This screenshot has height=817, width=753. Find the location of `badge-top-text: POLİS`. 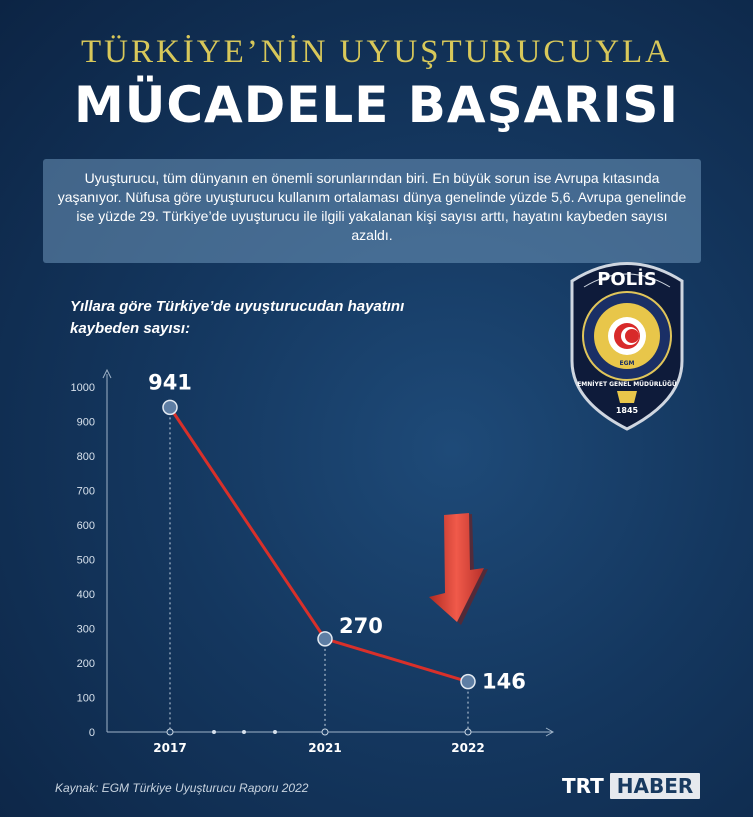

badge-top-text: POLİS is located at coordinates (627, 279).